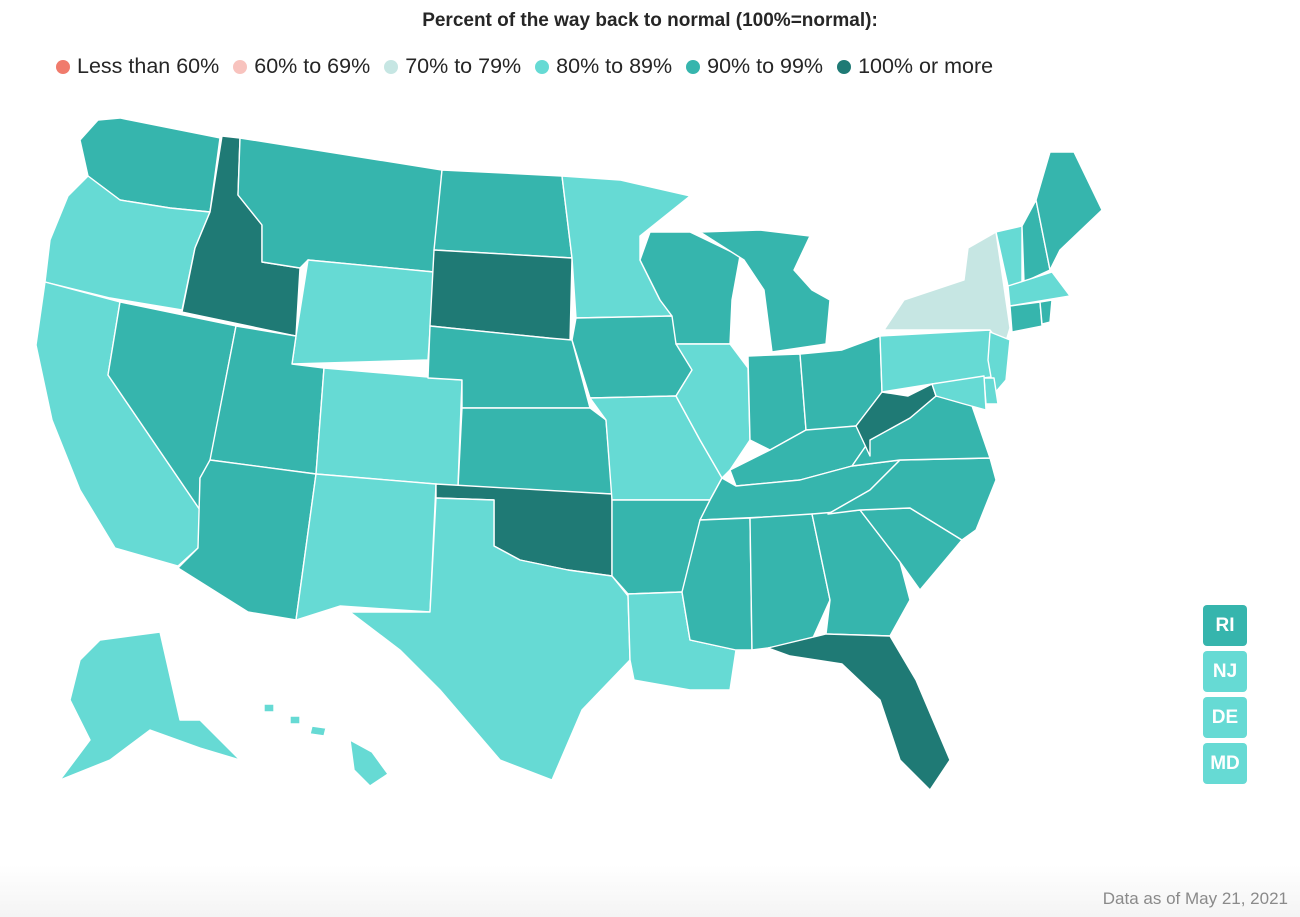 Image resolution: width=1300 pixels, height=917 pixels. Describe the element at coordinates (1039, 289) in the screenshot. I see `state-MA` at that location.